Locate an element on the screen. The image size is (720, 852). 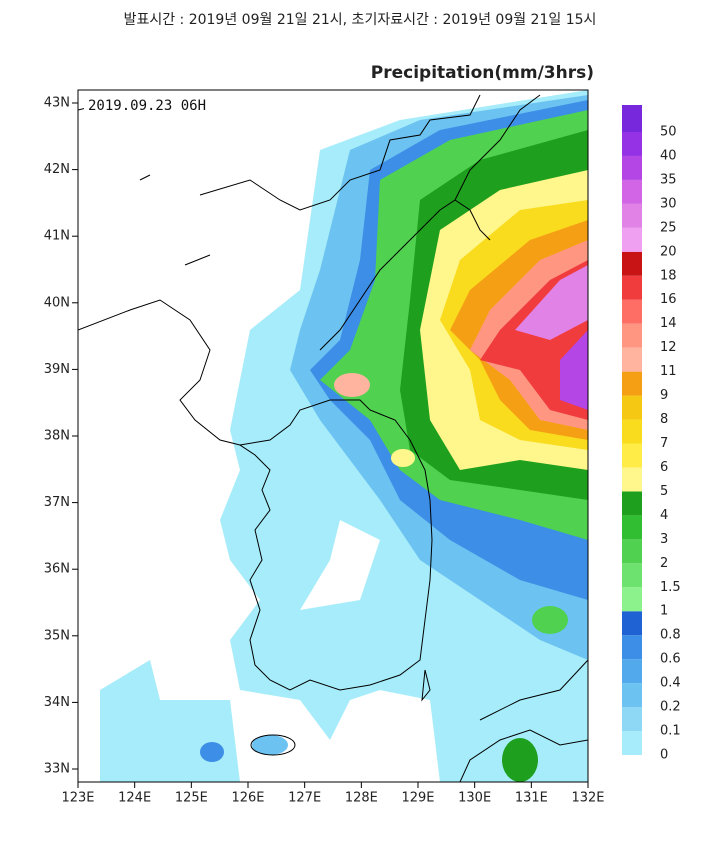
colorbar-label: 18 is located at coordinates (668, 275).